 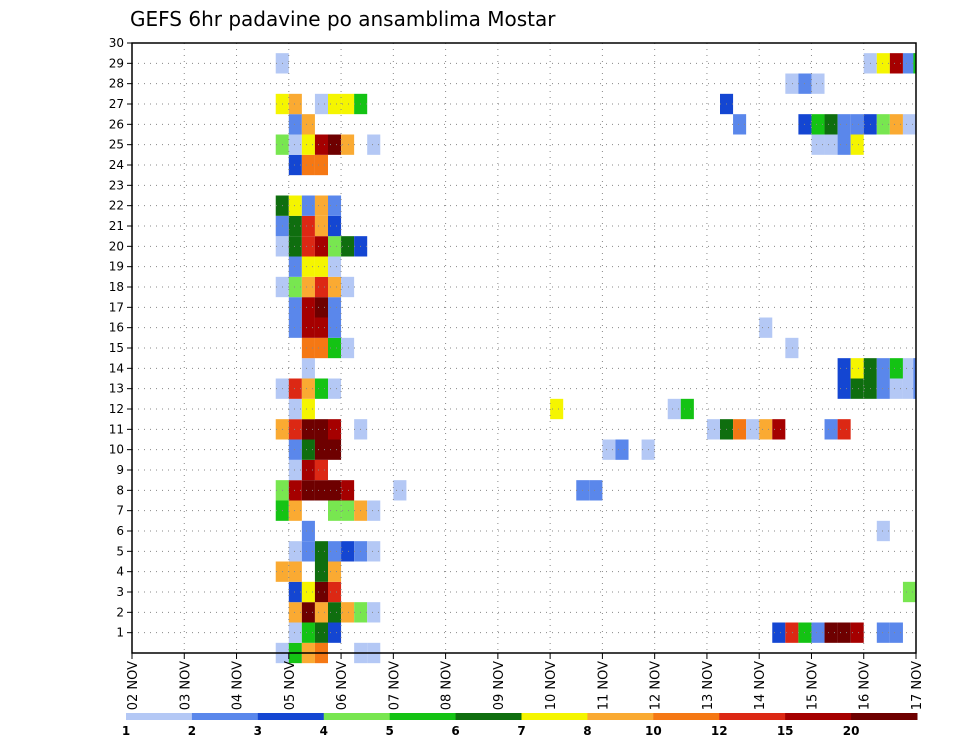 What do you see at coordinates (455, 731) in the screenshot?
I see `legend-tick-label: 6` at bounding box center [455, 731].